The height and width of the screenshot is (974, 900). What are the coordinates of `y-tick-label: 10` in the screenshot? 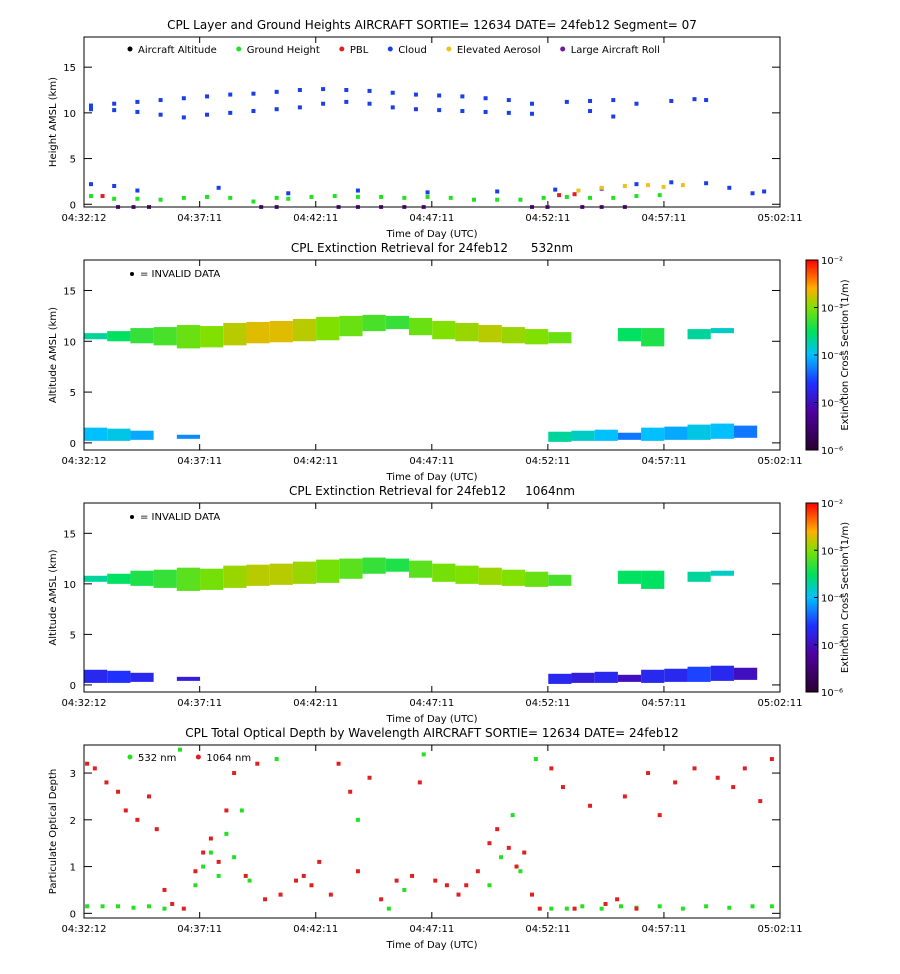 It's located at (69, 114).